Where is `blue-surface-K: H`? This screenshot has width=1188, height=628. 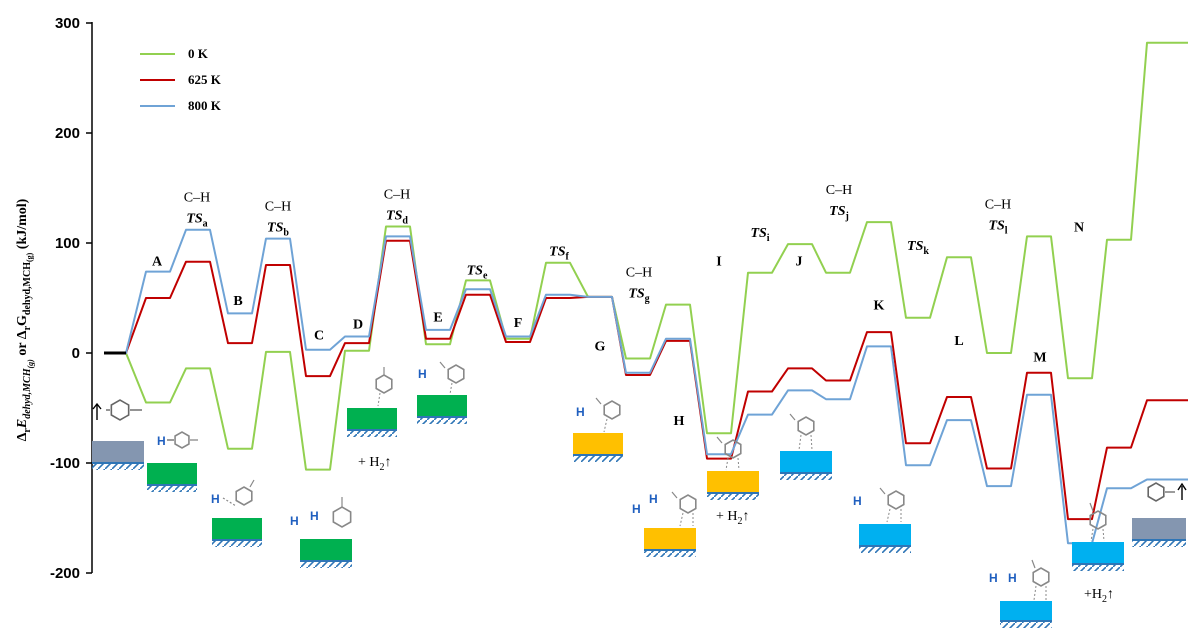 blue-surface-K: H is located at coordinates (882, 520).